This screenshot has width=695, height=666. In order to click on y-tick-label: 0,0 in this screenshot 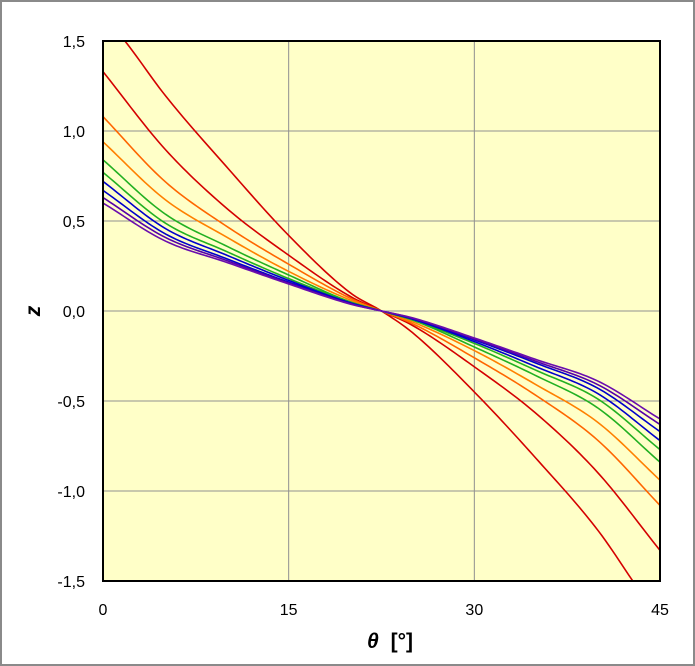, I will do `click(74, 312)`.